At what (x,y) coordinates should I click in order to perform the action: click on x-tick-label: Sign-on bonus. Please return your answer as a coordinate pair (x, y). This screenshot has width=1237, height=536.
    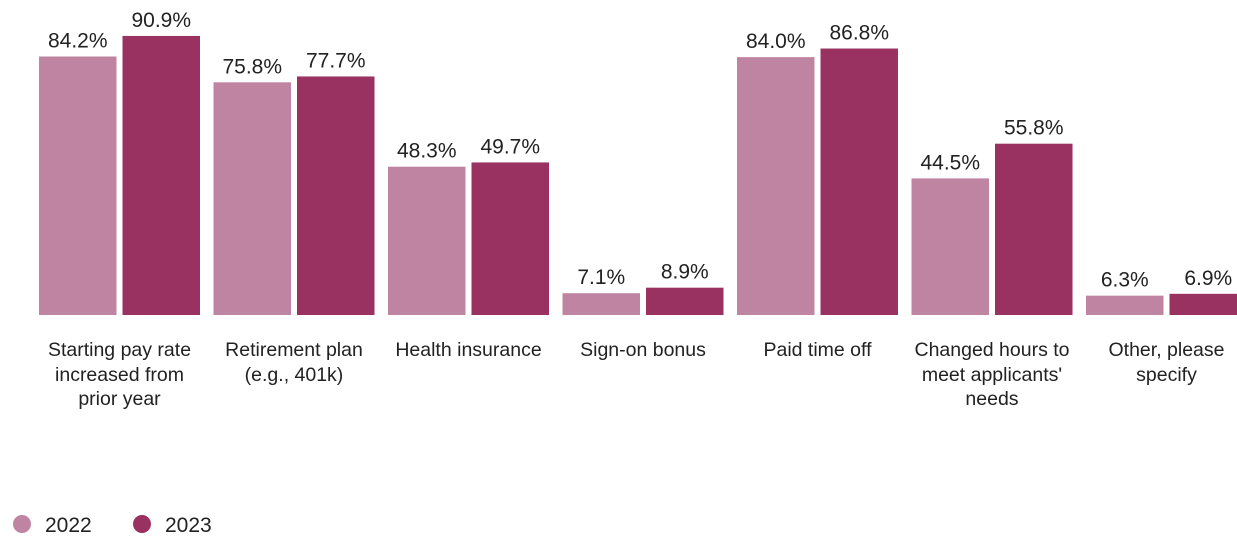
    Looking at the image, I should click on (643, 350).